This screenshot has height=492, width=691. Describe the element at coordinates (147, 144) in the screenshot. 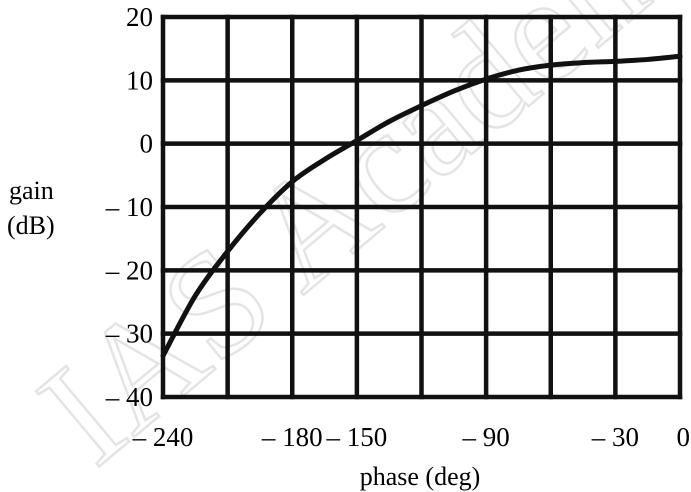

I see `y-tick-label: 0` at that location.